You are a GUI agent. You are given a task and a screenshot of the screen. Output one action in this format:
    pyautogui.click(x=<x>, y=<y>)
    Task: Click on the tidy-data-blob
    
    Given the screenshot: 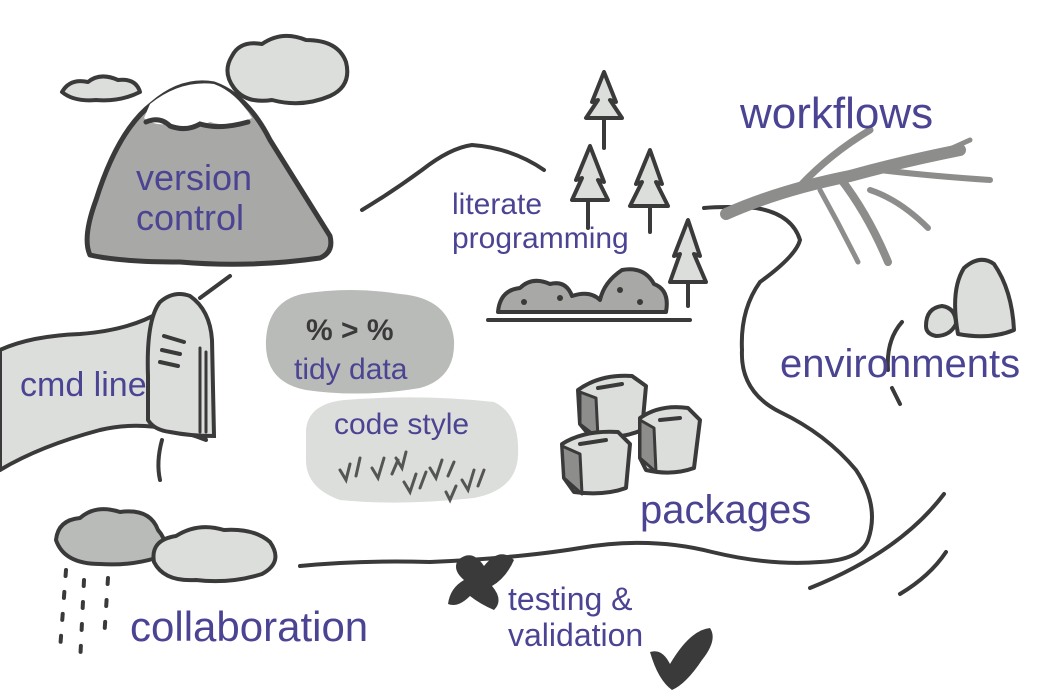 What is the action you would take?
    pyautogui.click(x=360, y=342)
    